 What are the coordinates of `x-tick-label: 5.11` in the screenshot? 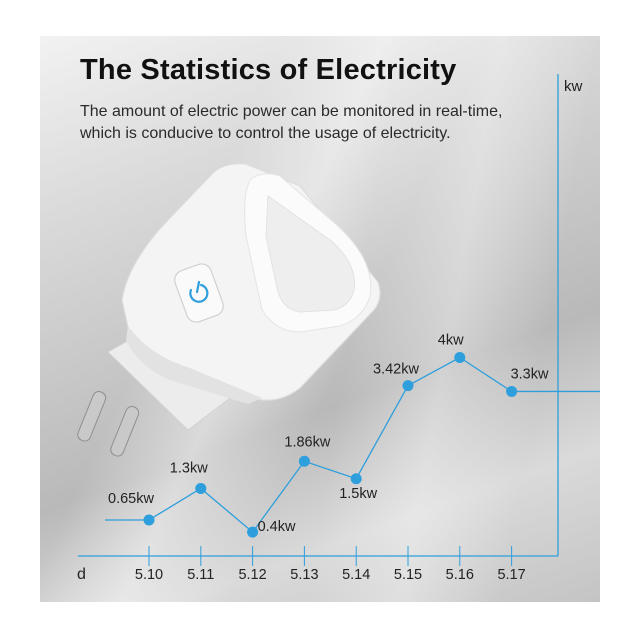 It's located at (200, 575).